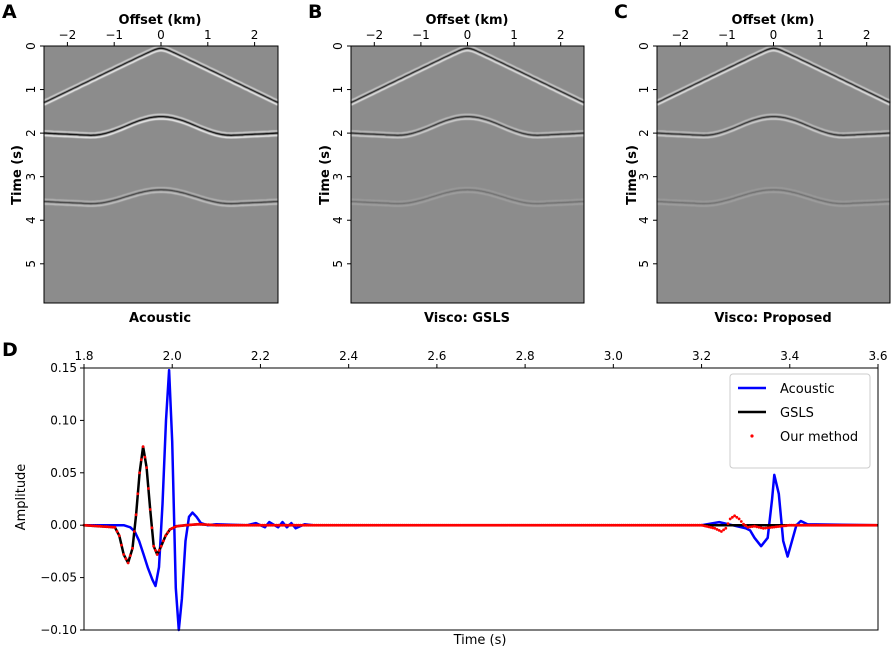  Describe the element at coordinates (632, 175) in the screenshot. I see `y-axis-title: Time (s)` at that location.